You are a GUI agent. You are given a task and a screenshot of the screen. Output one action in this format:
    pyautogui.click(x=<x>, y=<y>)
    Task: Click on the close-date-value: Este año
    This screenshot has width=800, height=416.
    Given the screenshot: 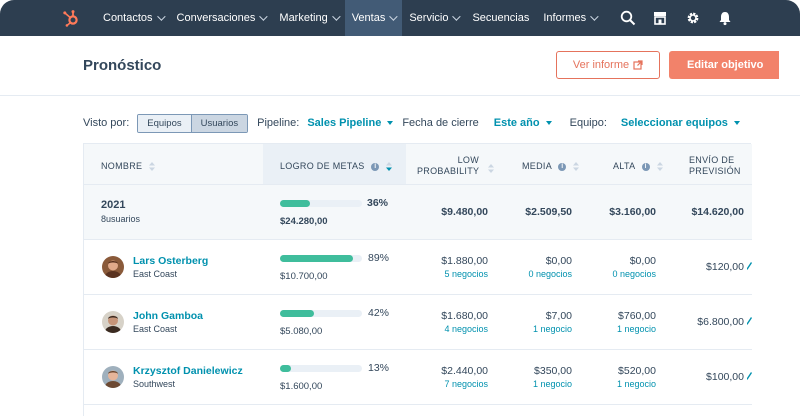 What is the action you would take?
    pyautogui.click(x=516, y=123)
    